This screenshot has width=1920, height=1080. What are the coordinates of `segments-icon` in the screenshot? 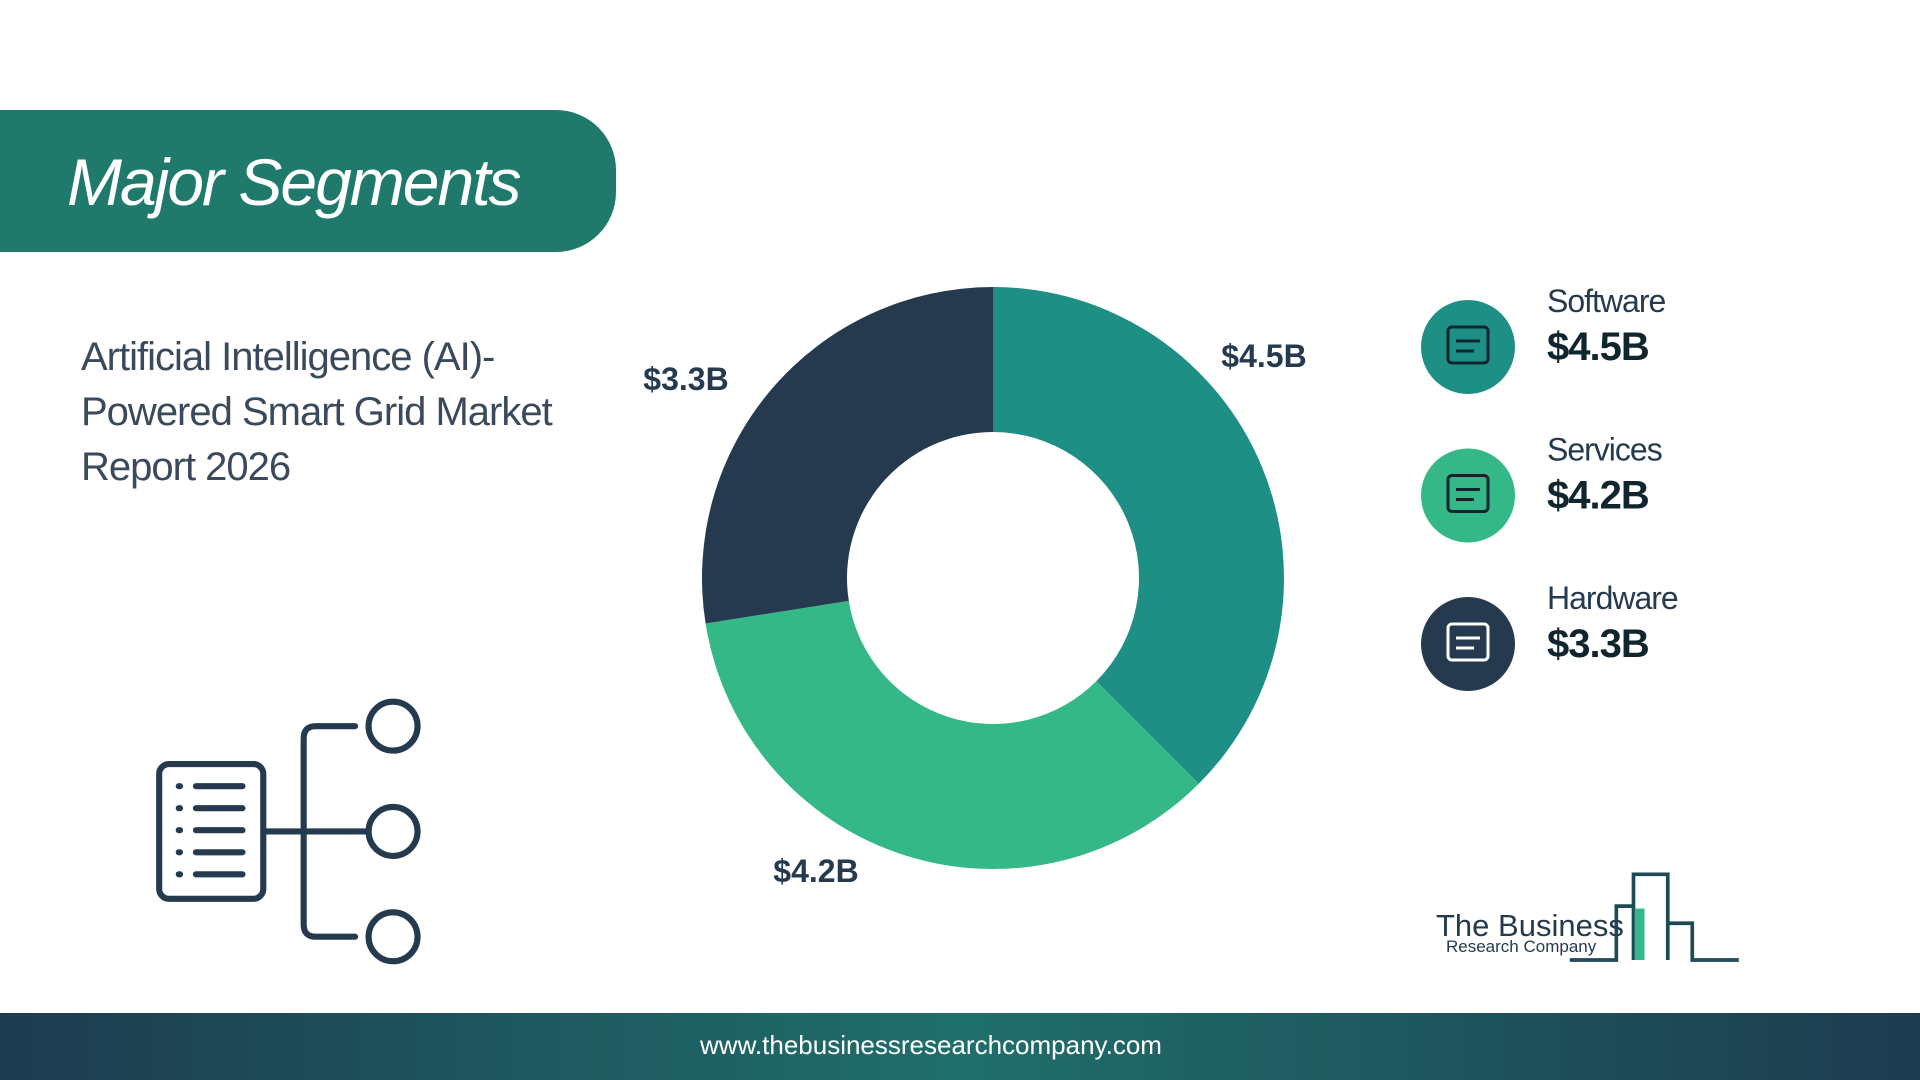 It's located at (288, 831).